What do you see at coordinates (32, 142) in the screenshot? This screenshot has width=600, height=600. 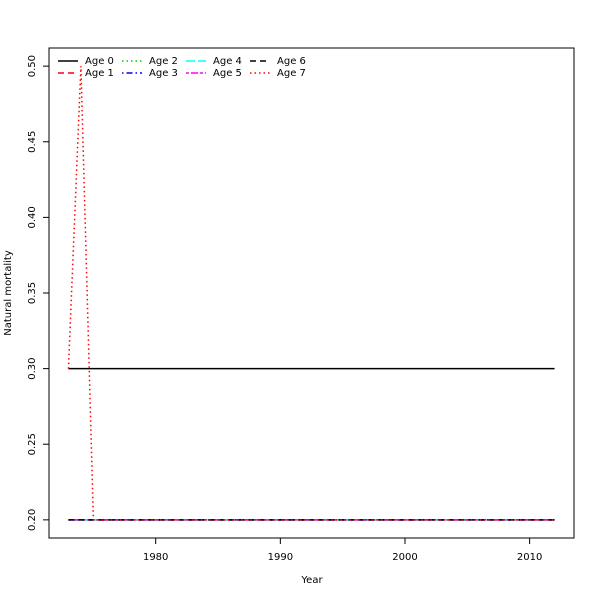 I see `y-tick-label: 0.45` at bounding box center [32, 142].